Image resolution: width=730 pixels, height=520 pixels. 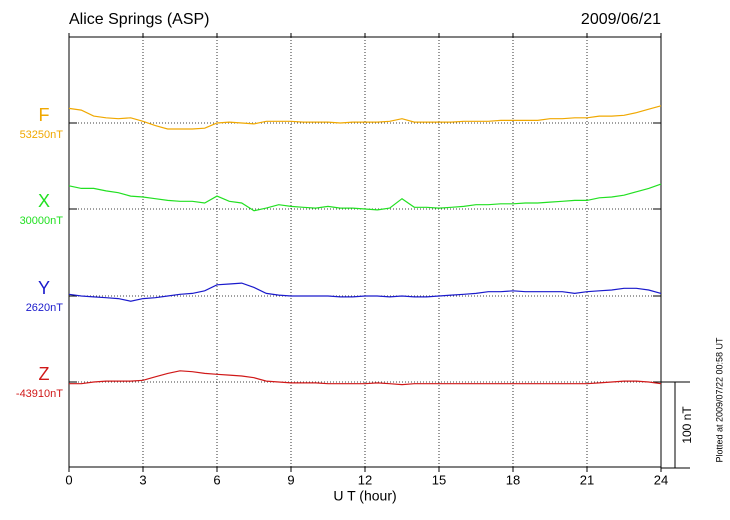 What do you see at coordinates (513, 479) in the screenshot?
I see `x-tick-label: 18` at bounding box center [513, 479].